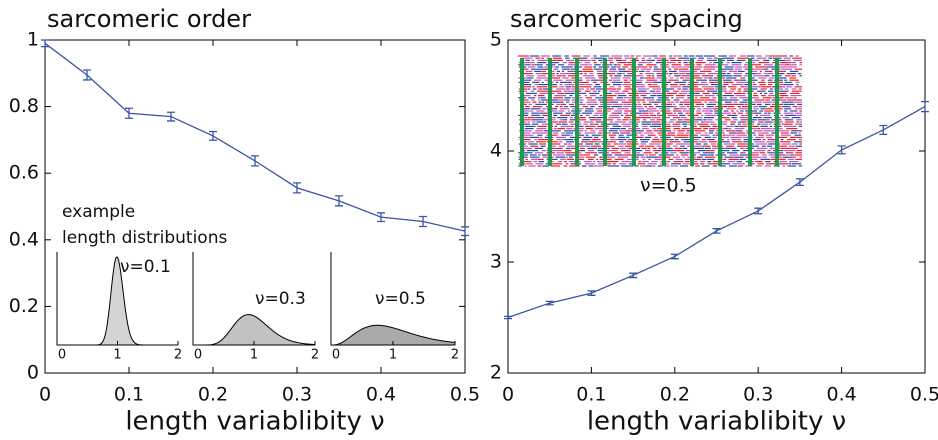  What do you see at coordinates (280, 299) in the screenshot?
I see `inset-label: ν=0.3` at bounding box center [280, 299].